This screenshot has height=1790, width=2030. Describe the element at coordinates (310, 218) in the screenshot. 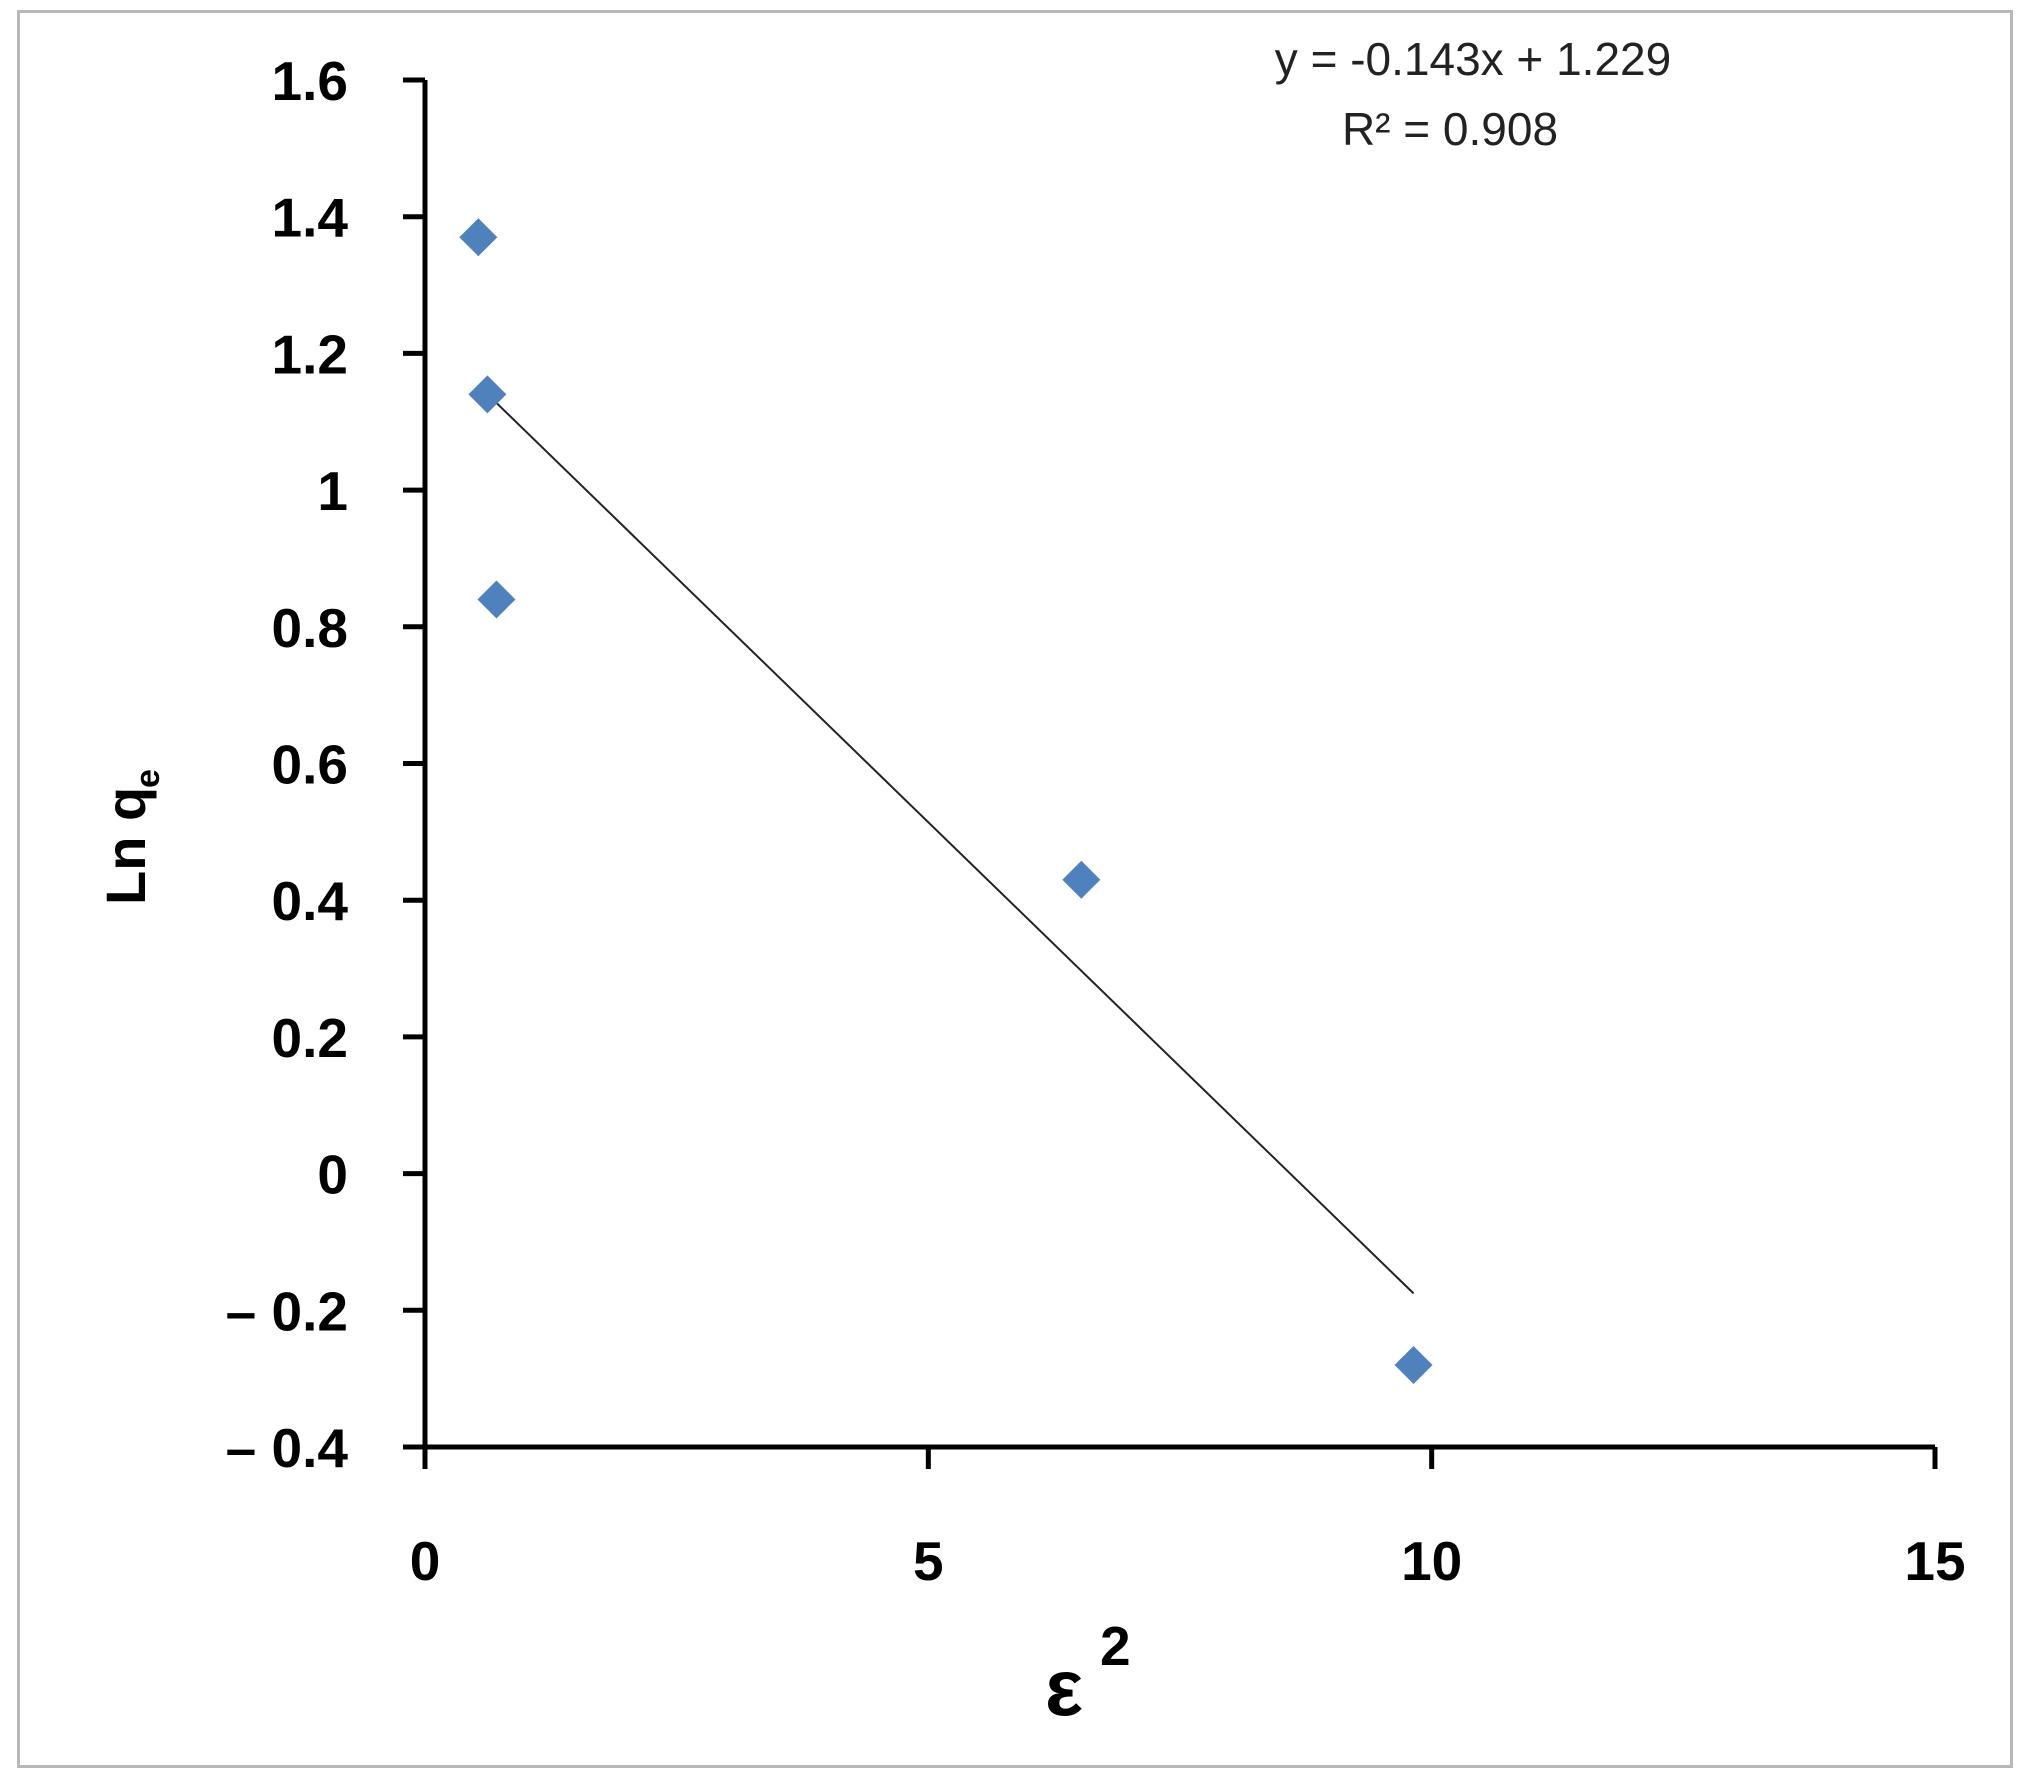

I see `y-tick-label: 1.4` at that location.